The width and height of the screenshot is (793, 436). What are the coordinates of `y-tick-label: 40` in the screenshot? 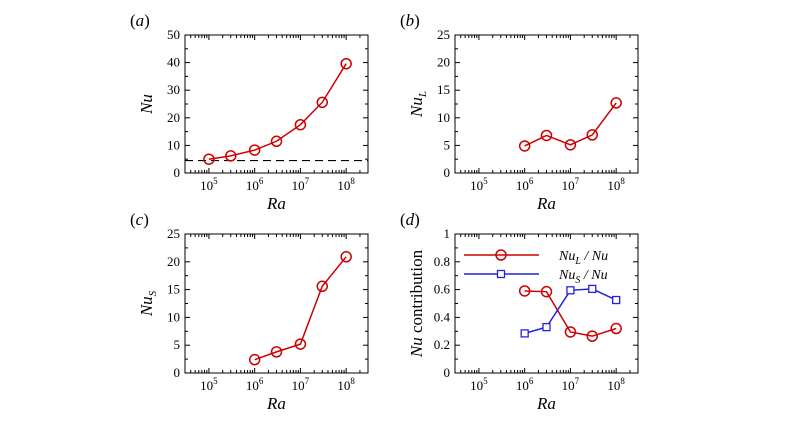 It's located at (173, 62).